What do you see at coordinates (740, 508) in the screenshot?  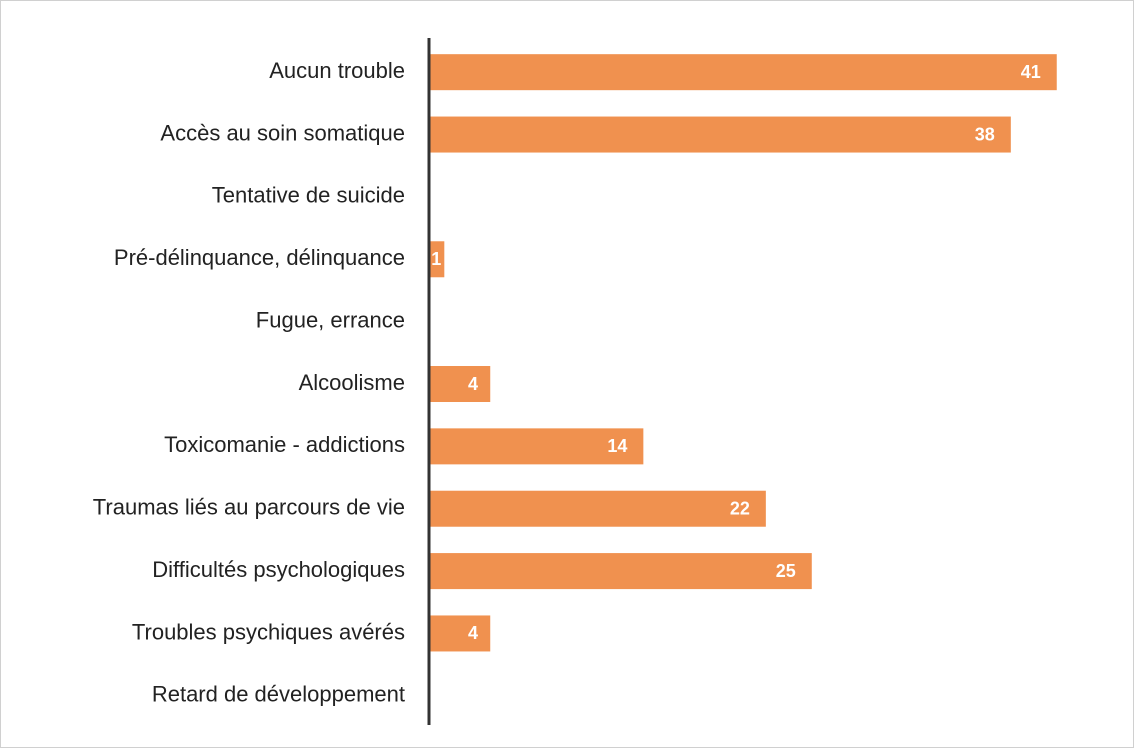 I see `data-label: 22` at bounding box center [740, 508].